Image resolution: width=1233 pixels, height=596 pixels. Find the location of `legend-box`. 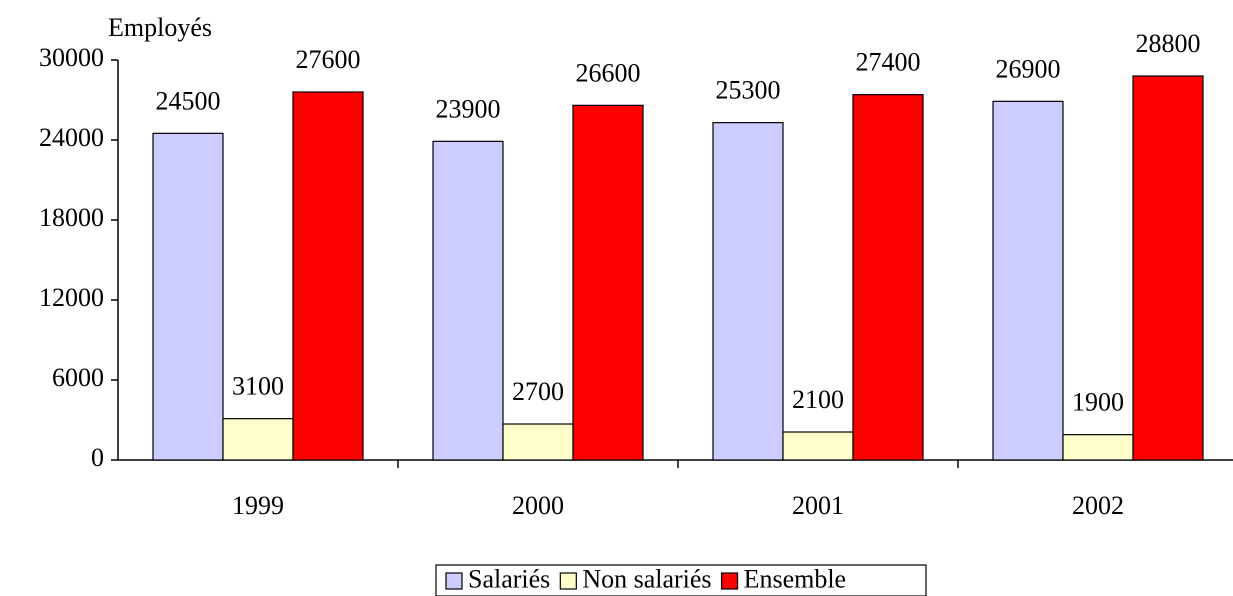

legend-box is located at coordinates (681, 580).